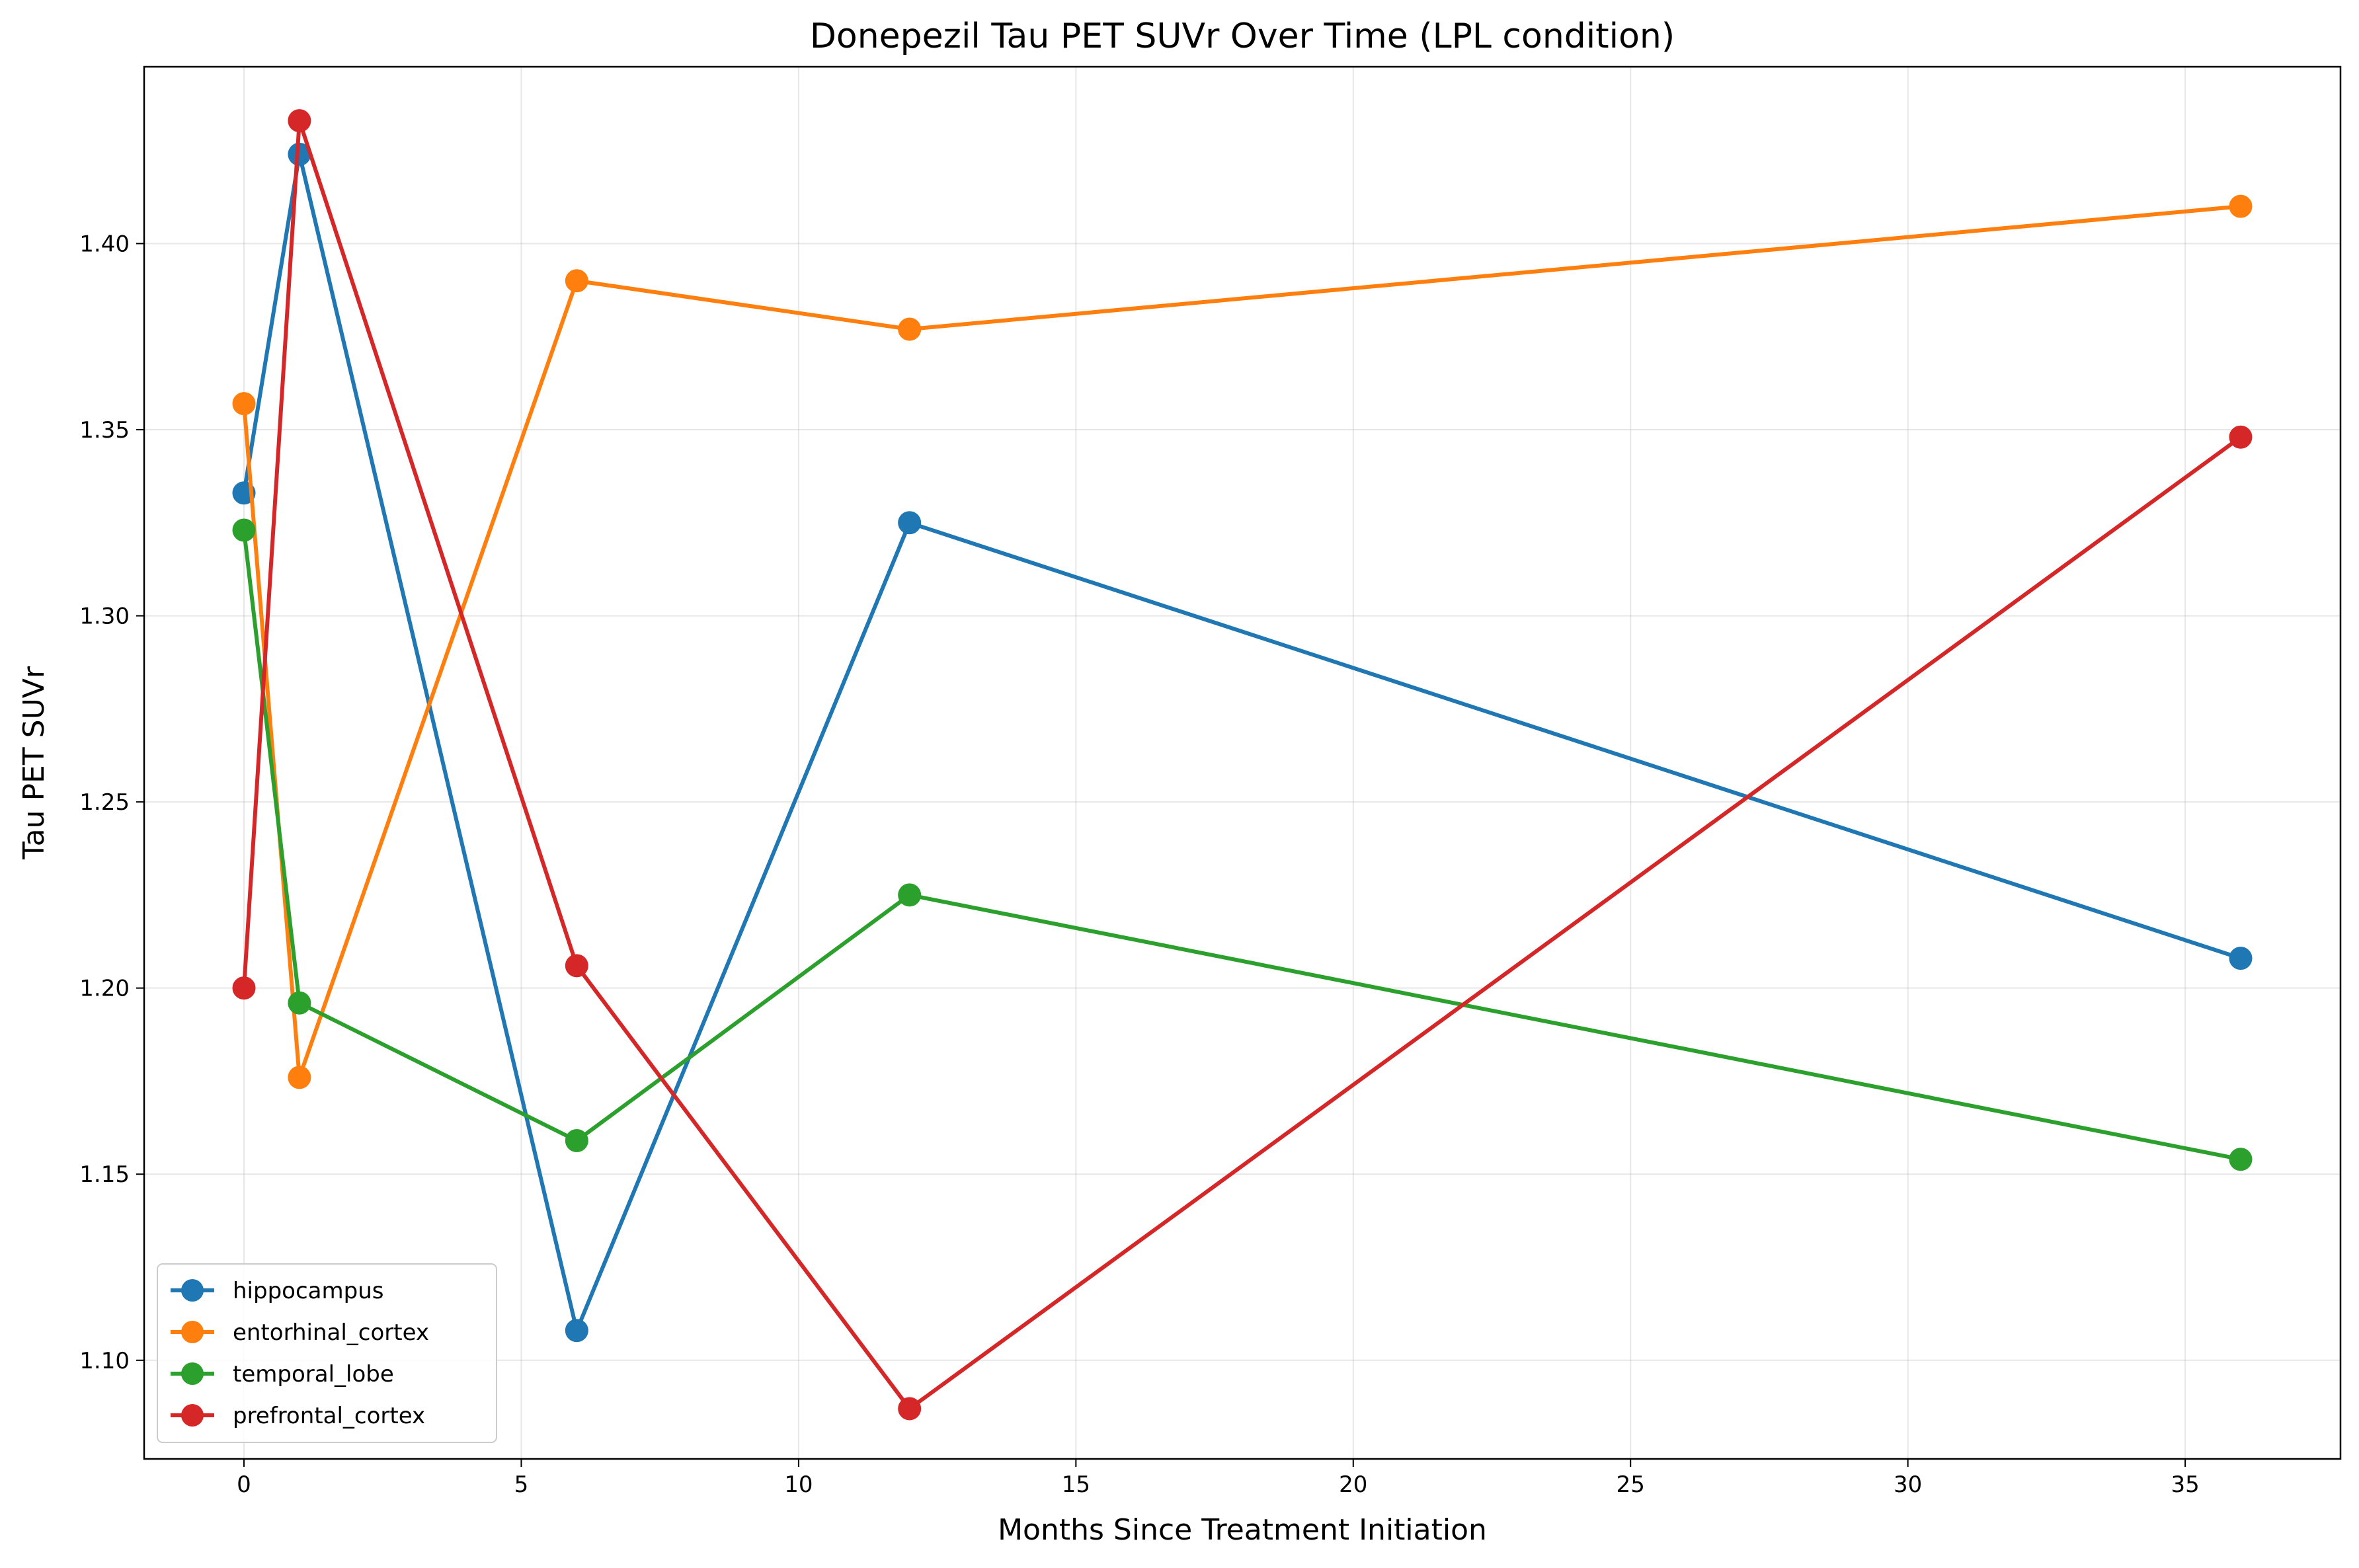  I want to click on y-tick-label: 1.40, so click(104, 244).